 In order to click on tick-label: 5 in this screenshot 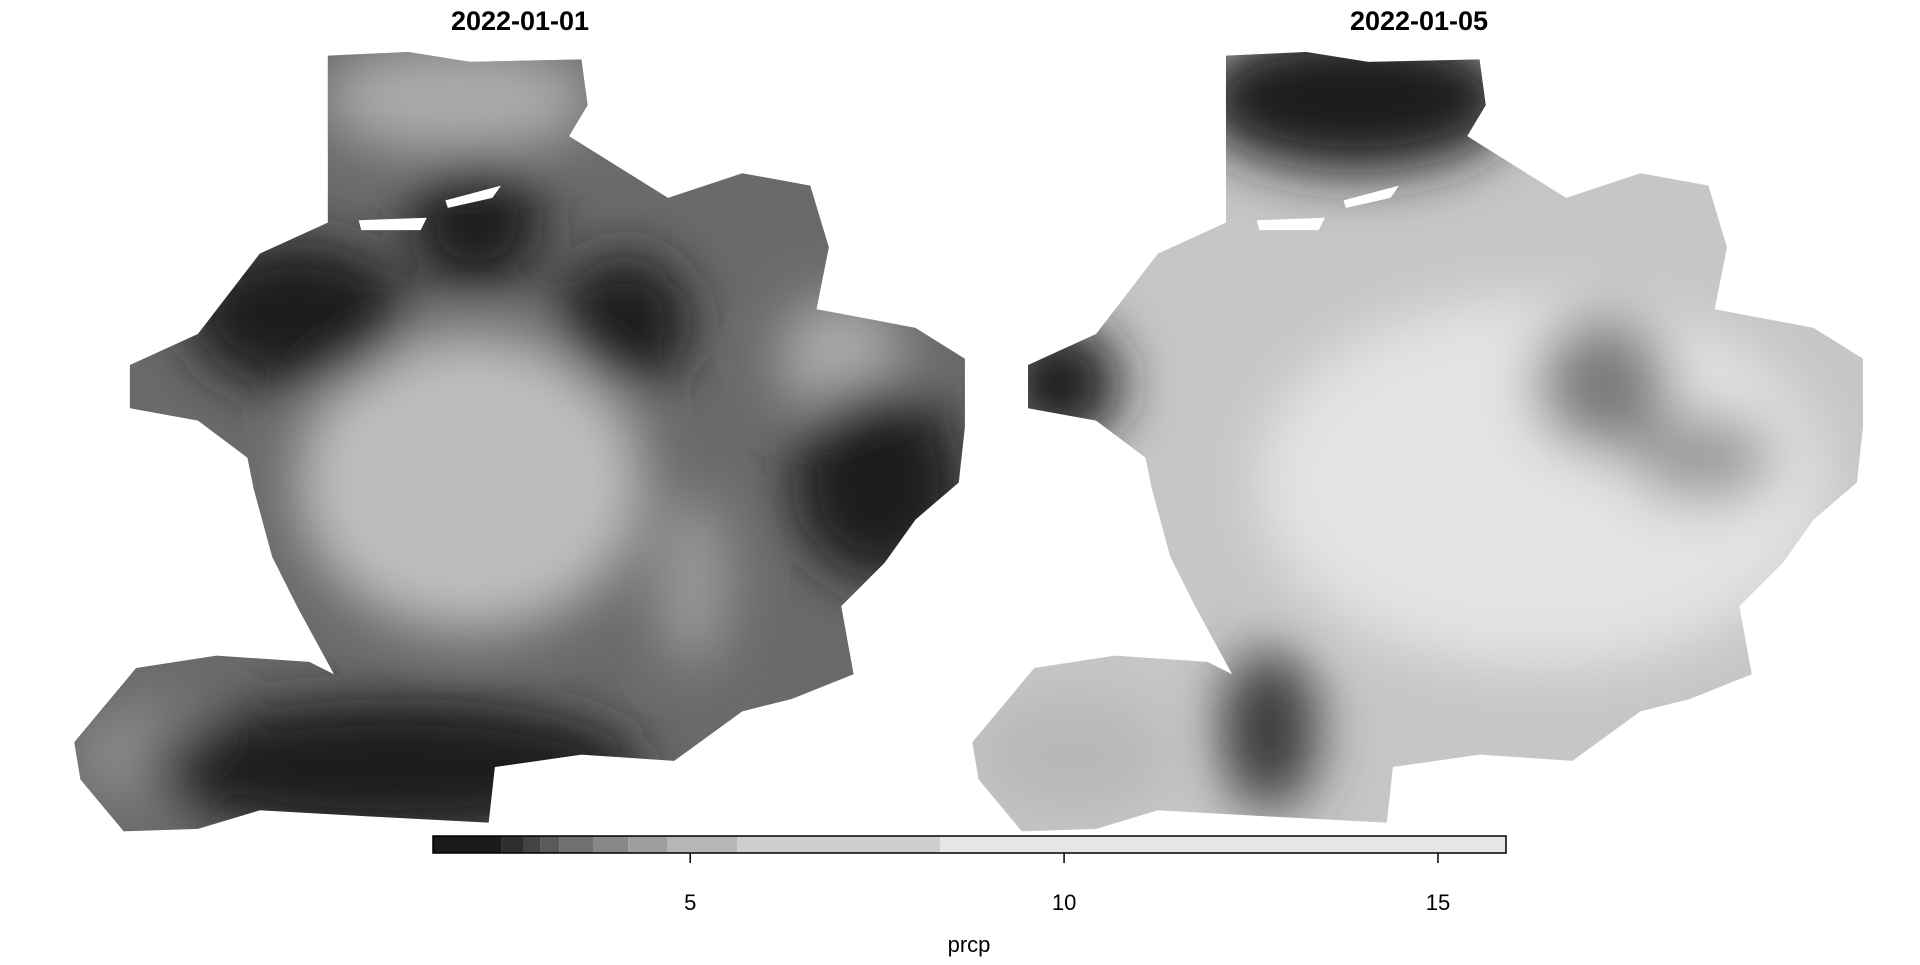, I will do `click(690, 902)`.